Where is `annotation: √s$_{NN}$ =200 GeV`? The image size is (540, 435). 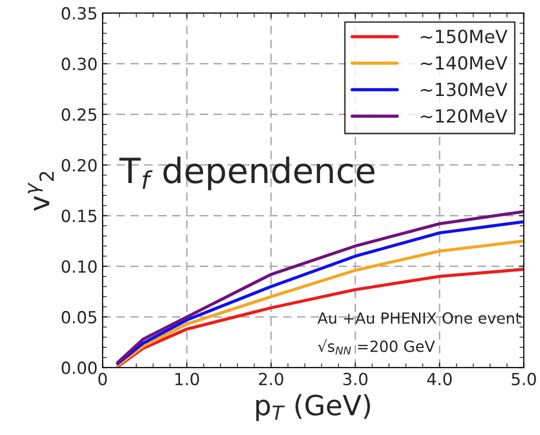 annotation: √s$_{NN}$ =200 GeV is located at coordinates (376, 346).